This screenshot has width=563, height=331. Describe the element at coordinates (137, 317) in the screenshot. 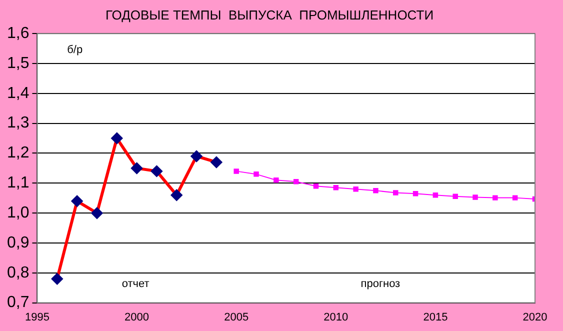

I see `x-tick-label: 2000` at that location.